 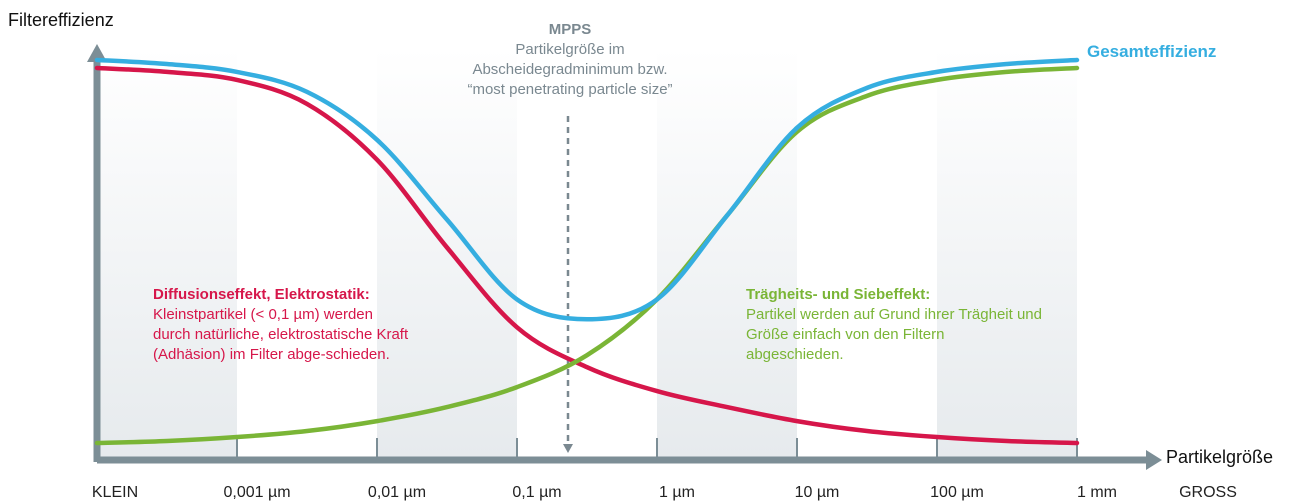 I want to click on y-axis-arrow, so click(x=97, y=53).